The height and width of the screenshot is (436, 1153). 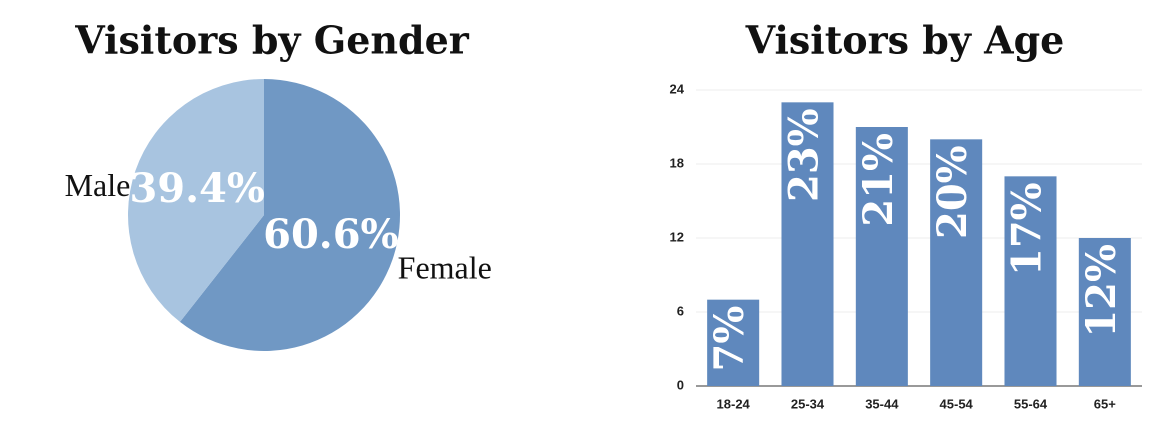 I want to click on value-label: 60.6%, so click(x=330, y=234).